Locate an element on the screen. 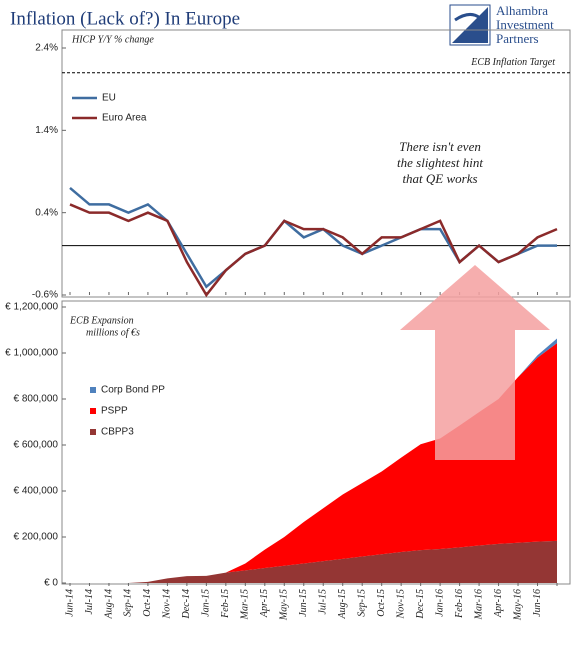 Image resolution: width=577 pixels, height=646 pixels. logo-icon is located at coordinates (467, 17).